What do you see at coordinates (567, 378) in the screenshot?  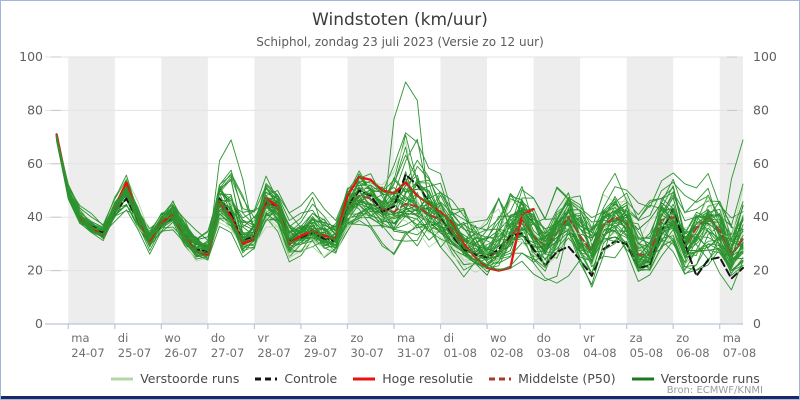 I see `legend-label: Middelste (P50)` at bounding box center [567, 378].